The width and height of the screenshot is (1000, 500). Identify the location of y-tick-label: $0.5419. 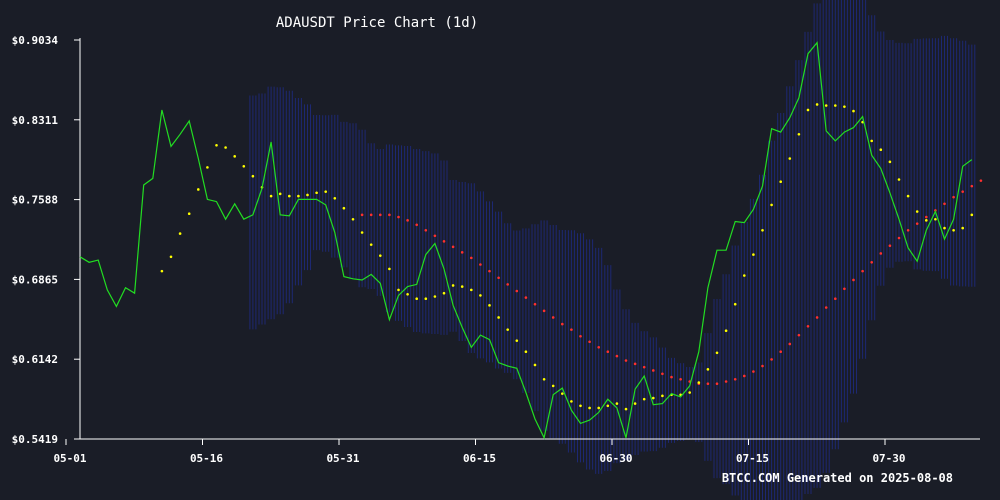
(35, 439).